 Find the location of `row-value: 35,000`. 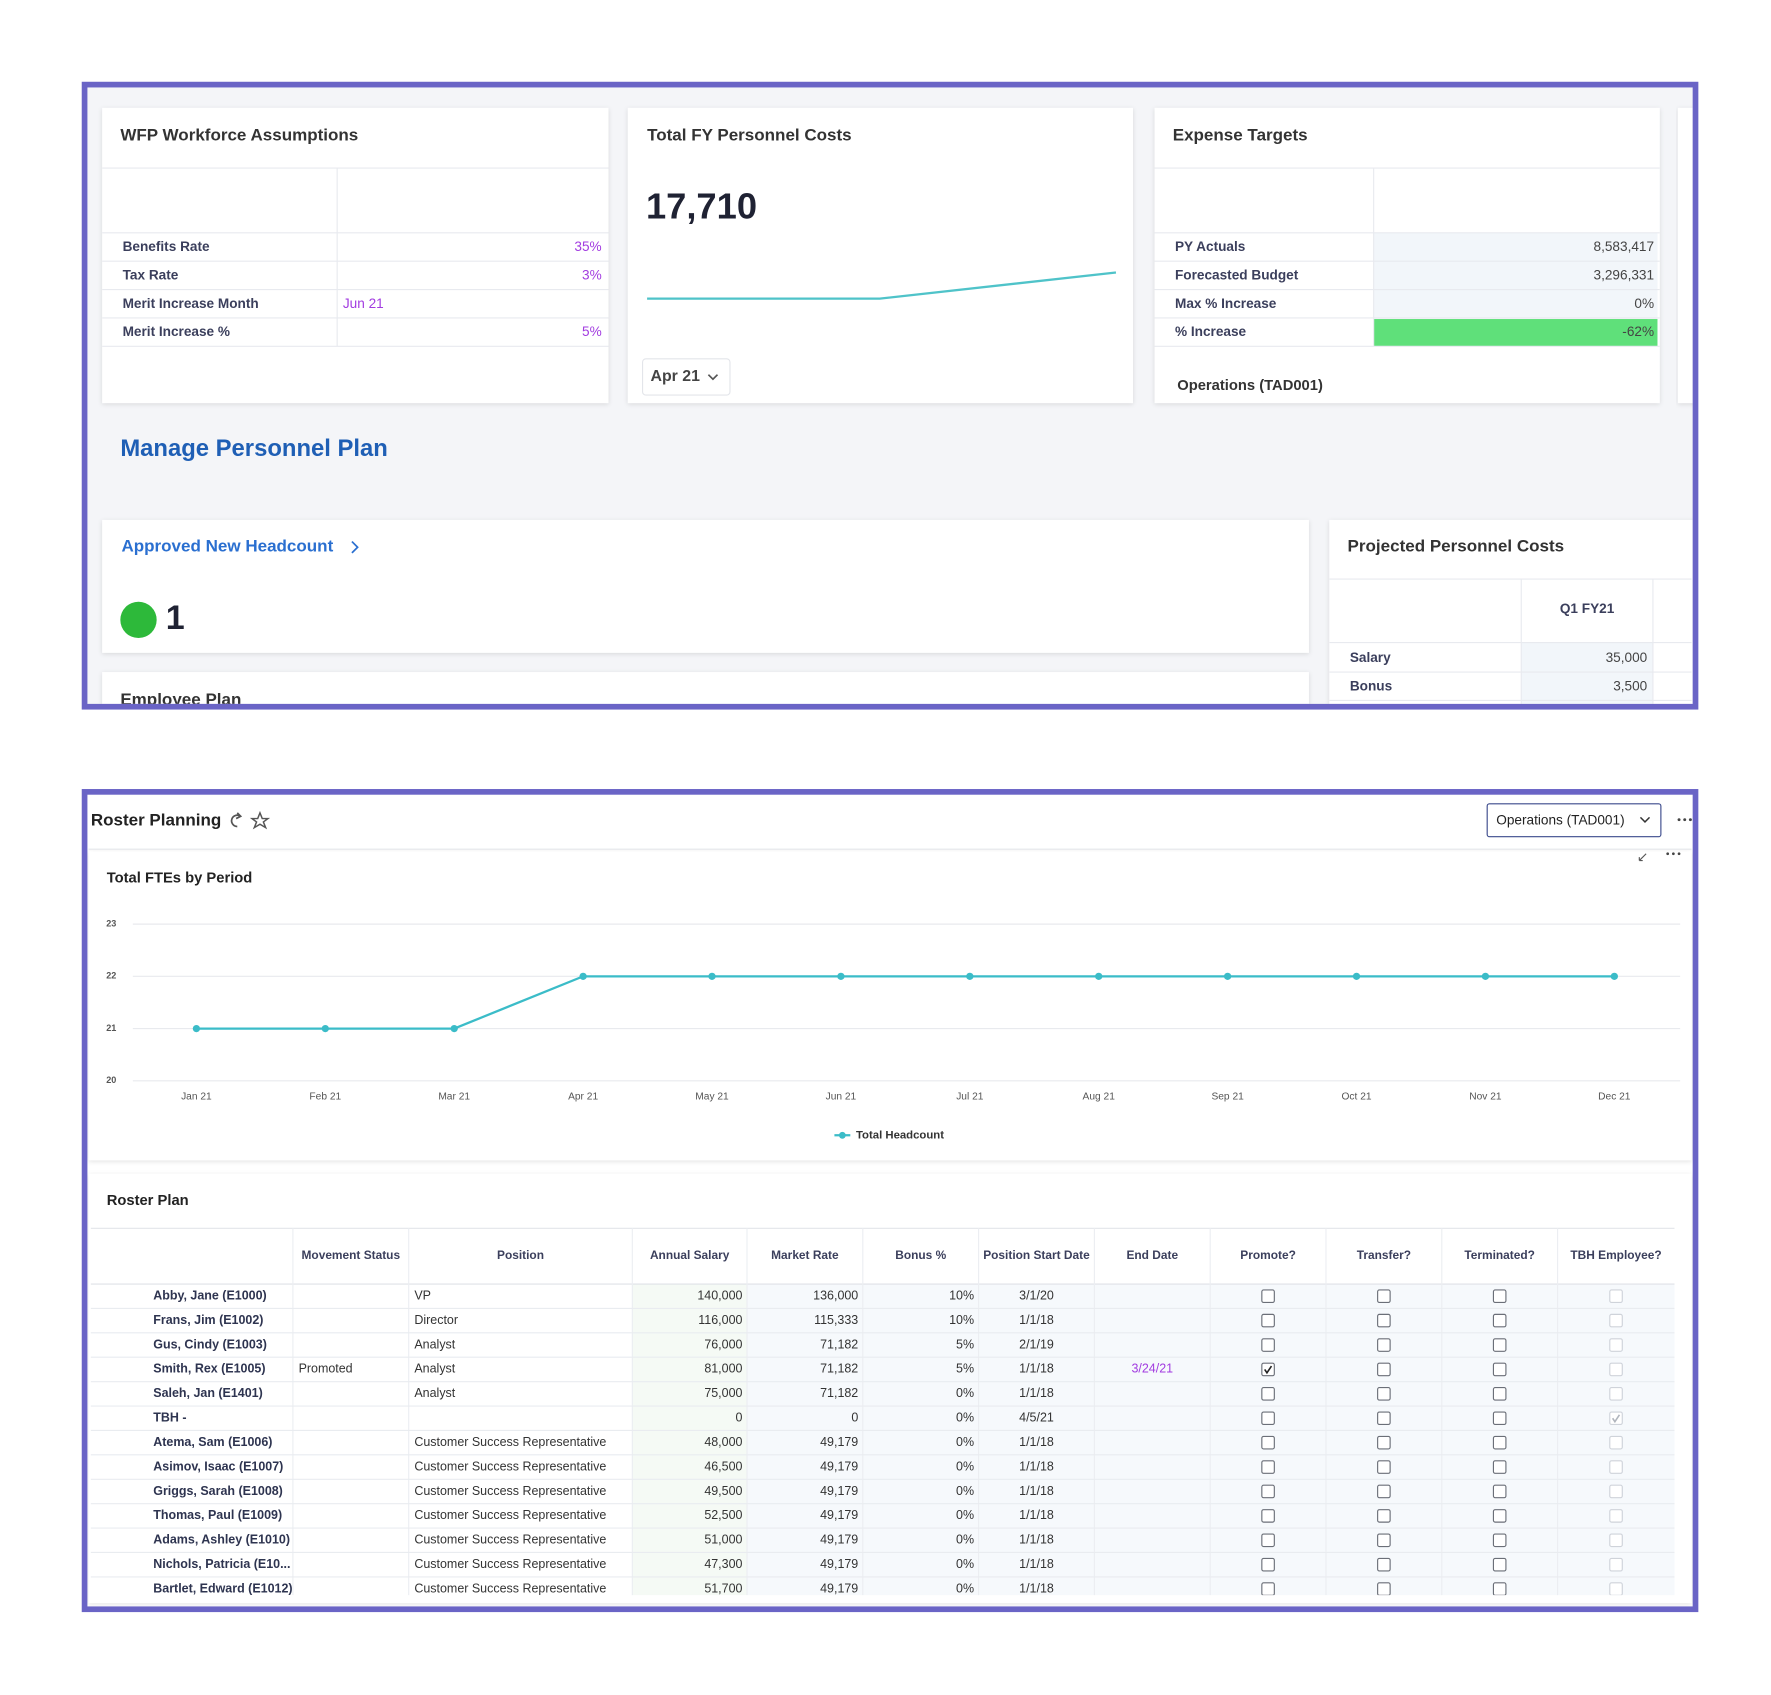

row-value: 35,000 is located at coordinates (1627, 657).